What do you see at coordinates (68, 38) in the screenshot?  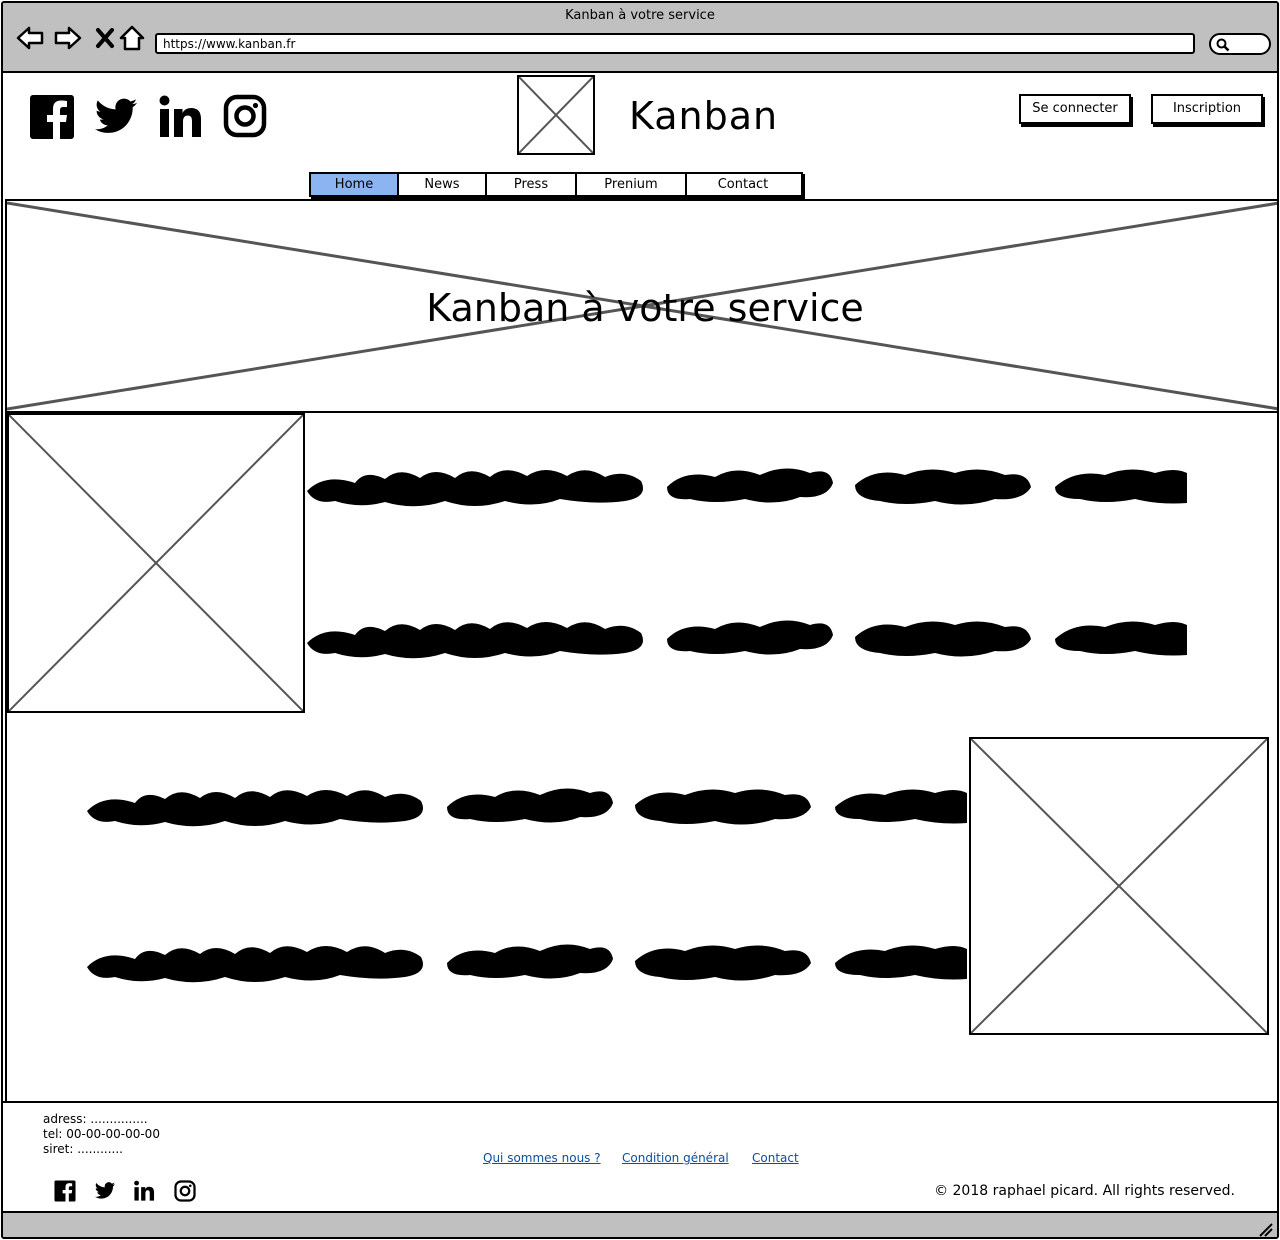 I see `forward-arrow-icon` at bounding box center [68, 38].